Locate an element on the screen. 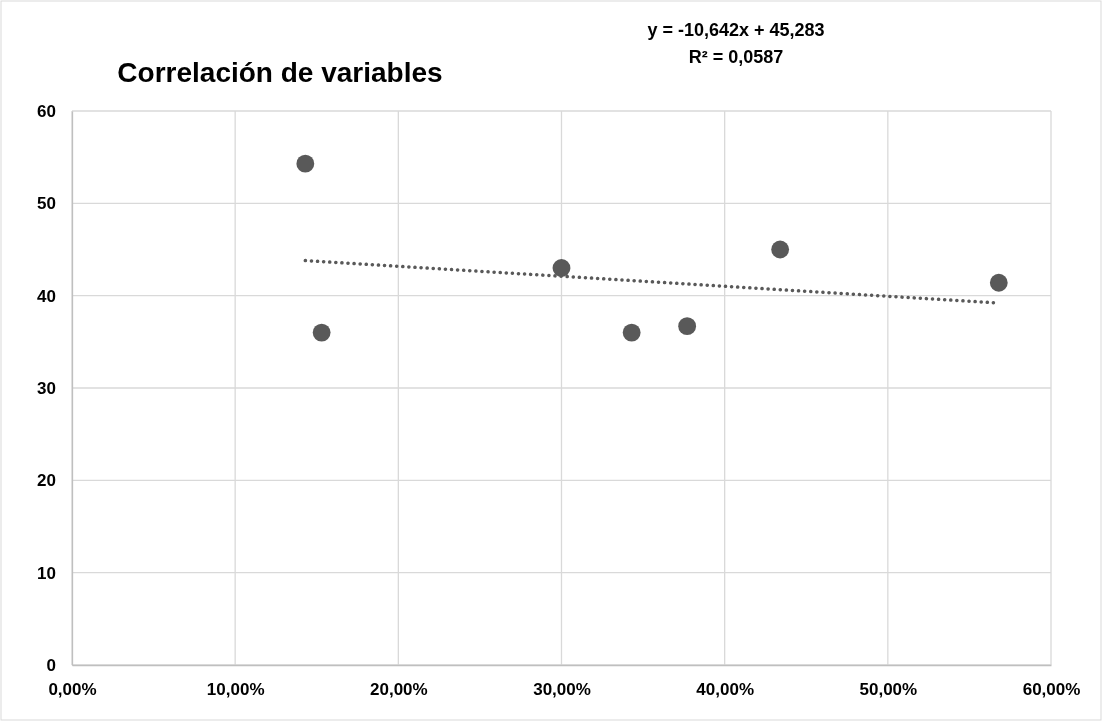  y-tick-label: 10 is located at coordinates (46, 573).